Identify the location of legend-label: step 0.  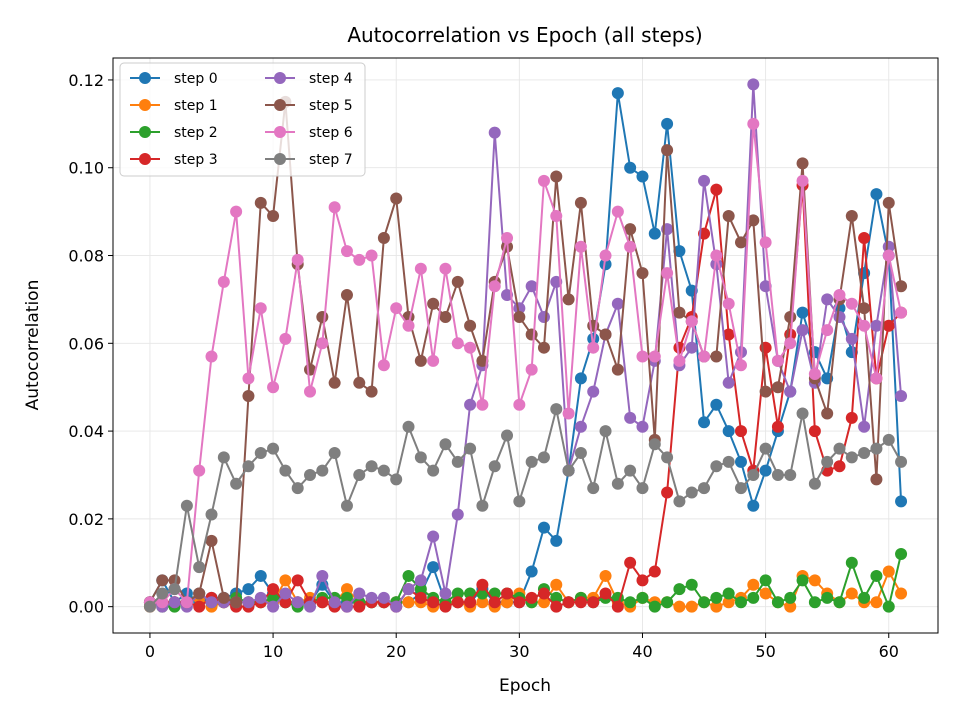
(196, 79).